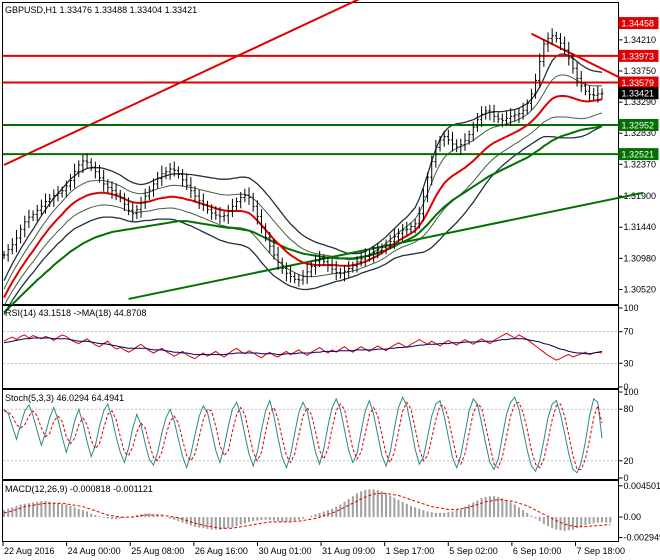  I want to click on stoch-axis-tick-label: 100, so click(631, 392).